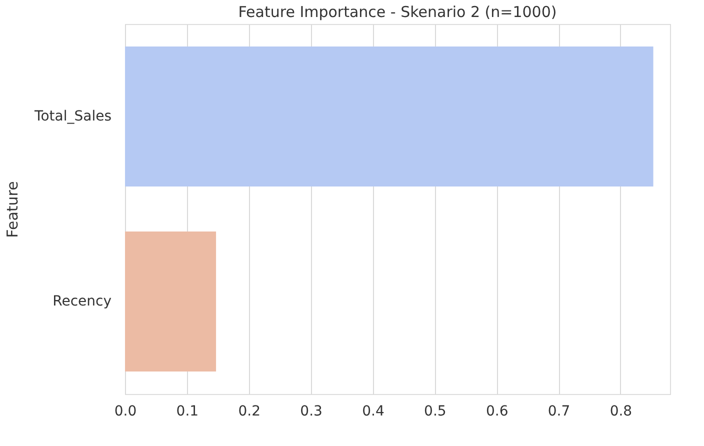 Image resolution: width=704 pixels, height=446 pixels. What do you see at coordinates (82, 302) in the screenshot?
I see `y-tick-label: Recency` at bounding box center [82, 302].